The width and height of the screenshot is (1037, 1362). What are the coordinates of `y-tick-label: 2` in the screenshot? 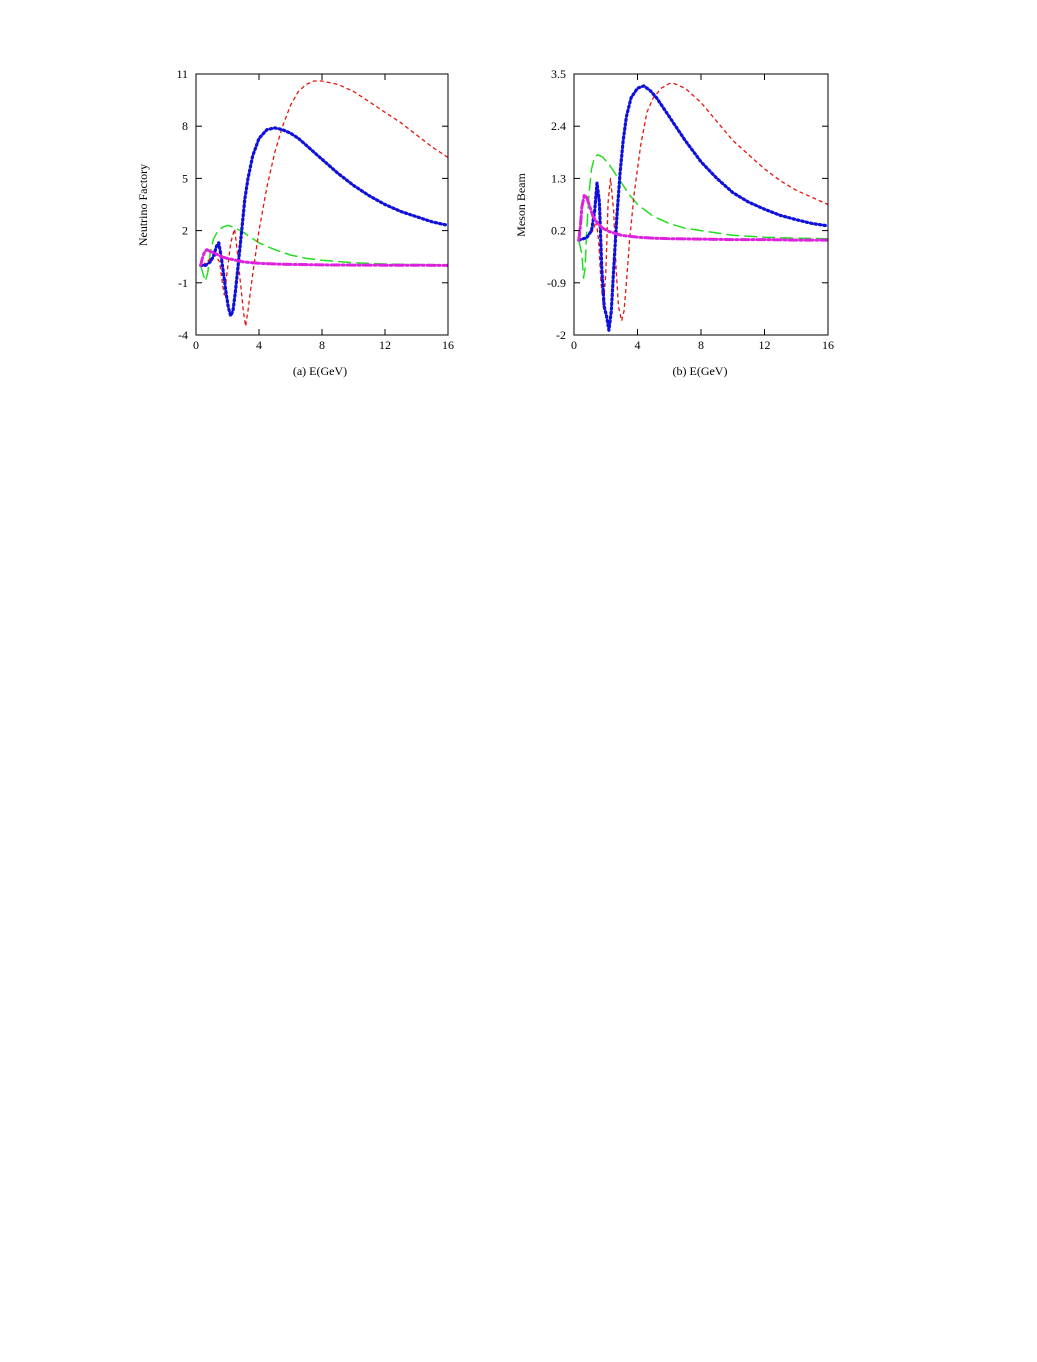 It's located at (185, 231).